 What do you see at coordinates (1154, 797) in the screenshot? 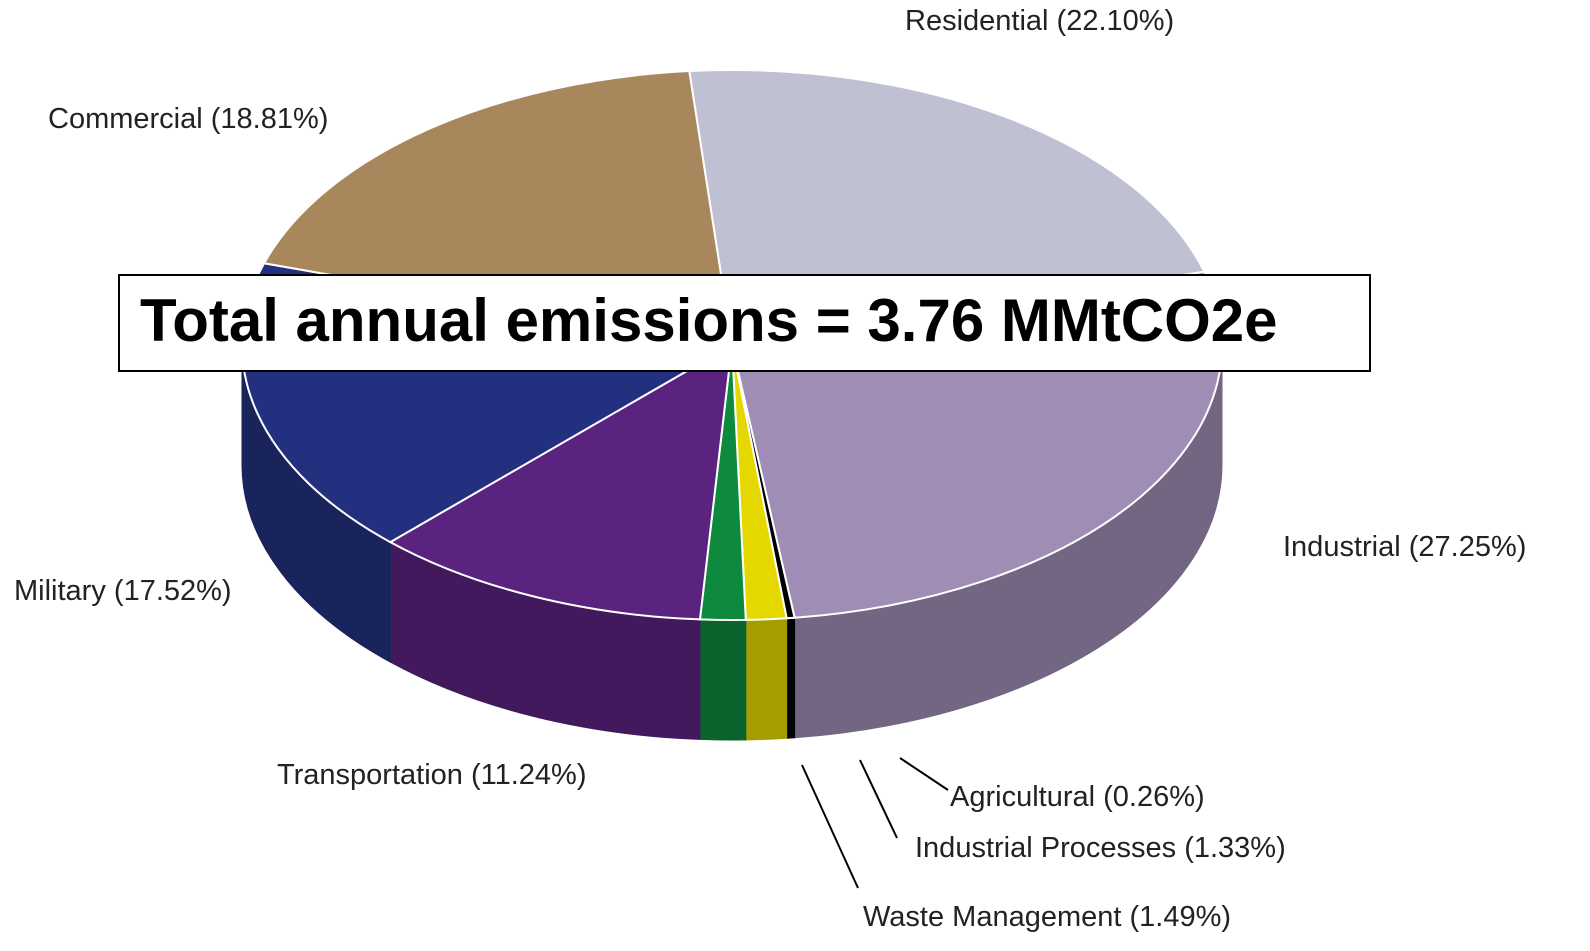
I see `value-label: (0.26%)` at bounding box center [1154, 797].